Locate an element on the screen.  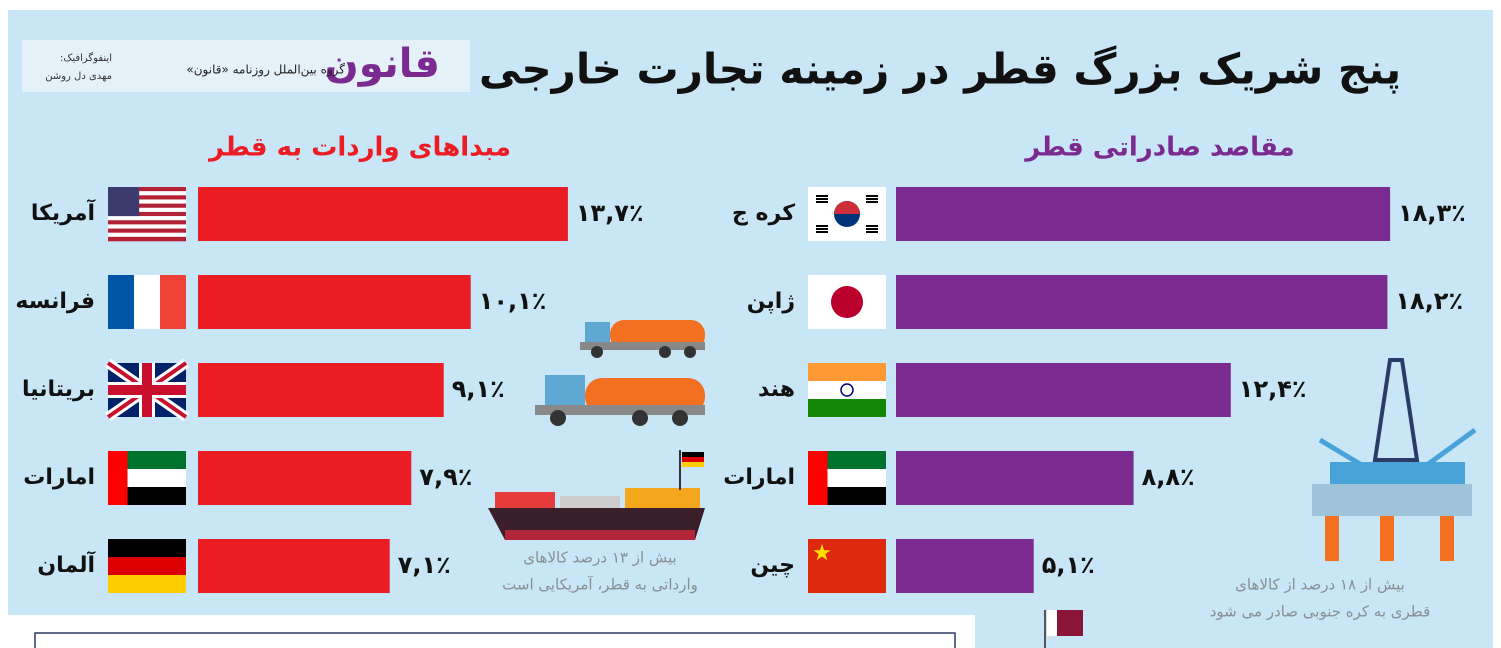
value-label: ۷,۹٪ is located at coordinates (445, 477).